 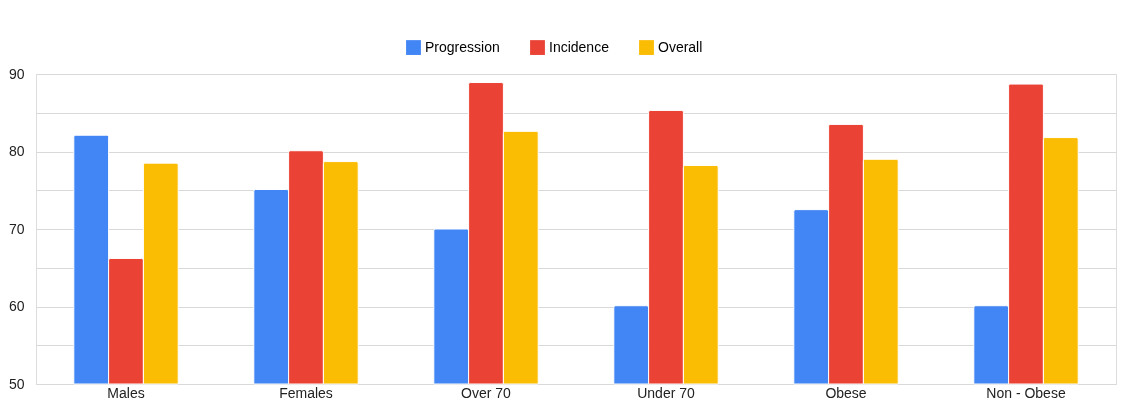 What do you see at coordinates (126, 392) in the screenshot?
I see `x-tick-label: Males` at bounding box center [126, 392].